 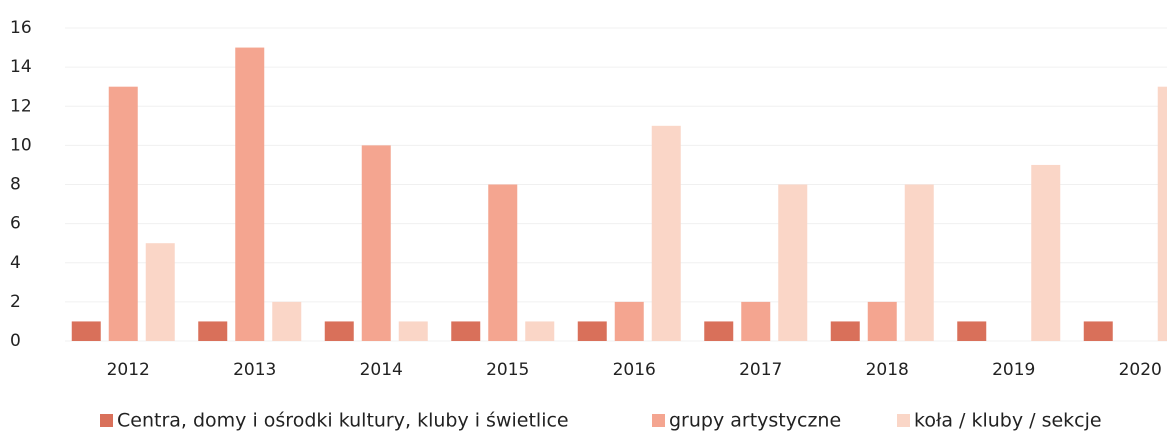 I want to click on legend-label: grupy artystyczne, so click(x=755, y=421).